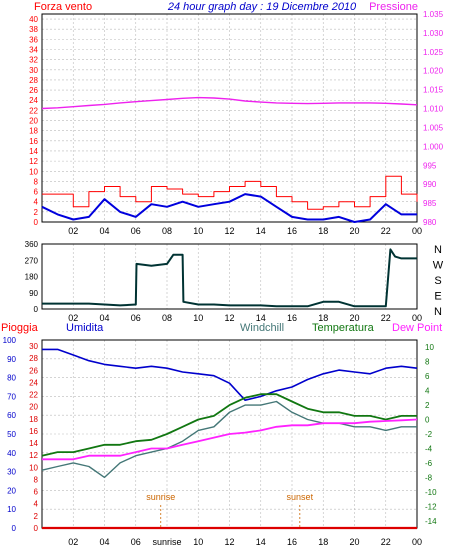  I want to click on rain-axis-tick: 16, so click(33, 431).